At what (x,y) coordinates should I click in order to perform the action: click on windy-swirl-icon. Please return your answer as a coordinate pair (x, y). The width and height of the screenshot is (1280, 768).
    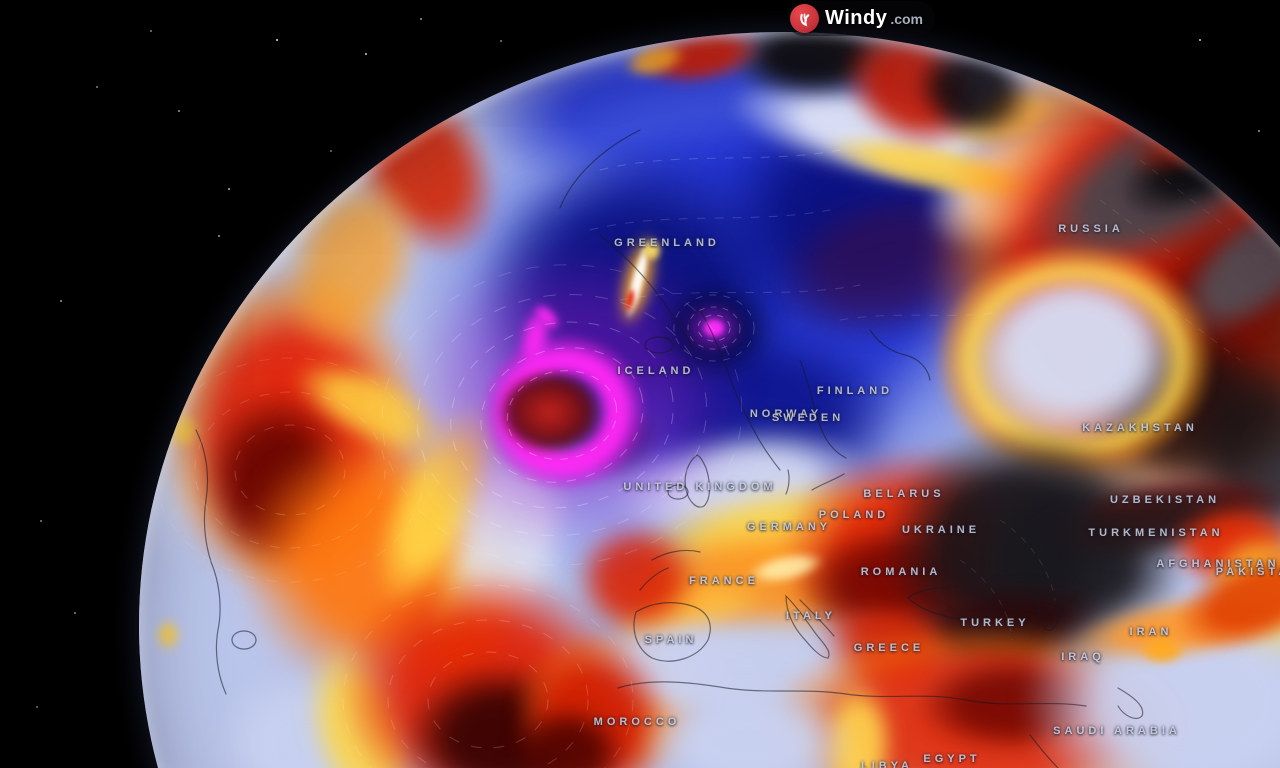
    Looking at the image, I should click on (804, 18).